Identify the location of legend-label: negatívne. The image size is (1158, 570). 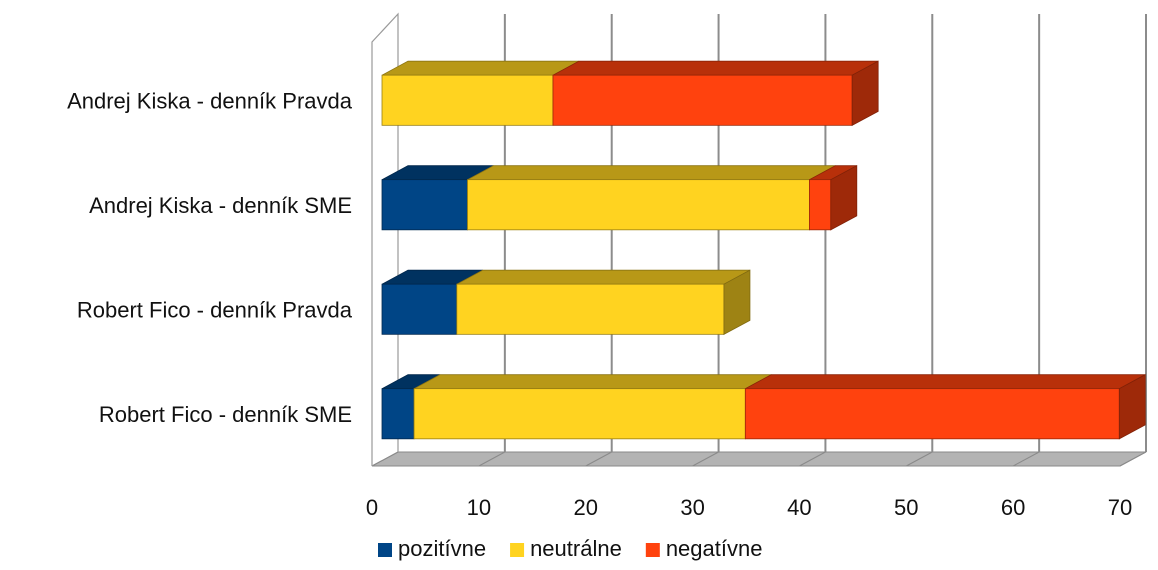
(714, 548).